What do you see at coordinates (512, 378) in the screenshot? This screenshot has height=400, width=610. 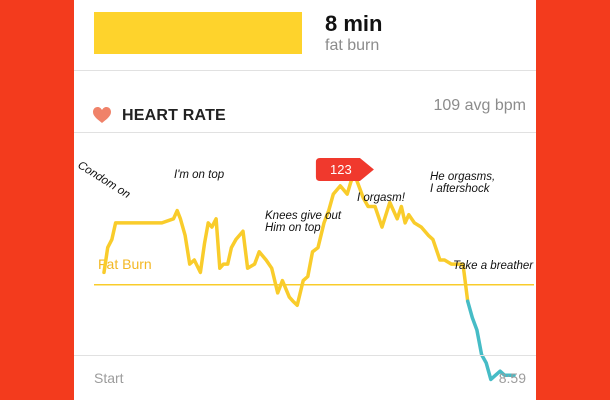 I see `x-axis-end-label: 8:59` at bounding box center [512, 378].